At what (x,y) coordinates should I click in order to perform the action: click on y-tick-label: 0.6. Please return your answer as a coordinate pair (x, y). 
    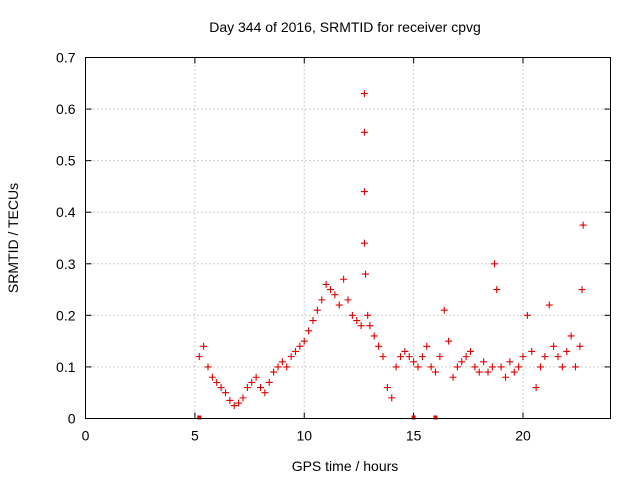
    Looking at the image, I should click on (66, 109).